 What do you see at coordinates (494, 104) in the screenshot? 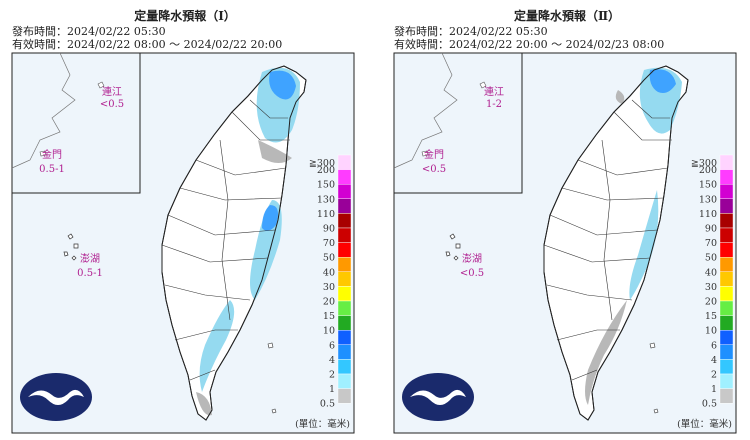
I see `inset-amount: 1-2` at bounding box center [494, 104].